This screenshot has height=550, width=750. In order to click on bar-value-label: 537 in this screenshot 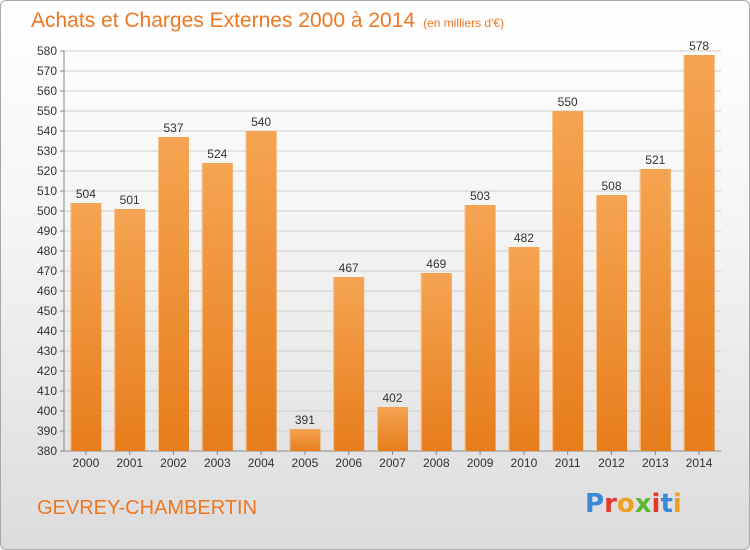, I will do `click(173, 128)`.